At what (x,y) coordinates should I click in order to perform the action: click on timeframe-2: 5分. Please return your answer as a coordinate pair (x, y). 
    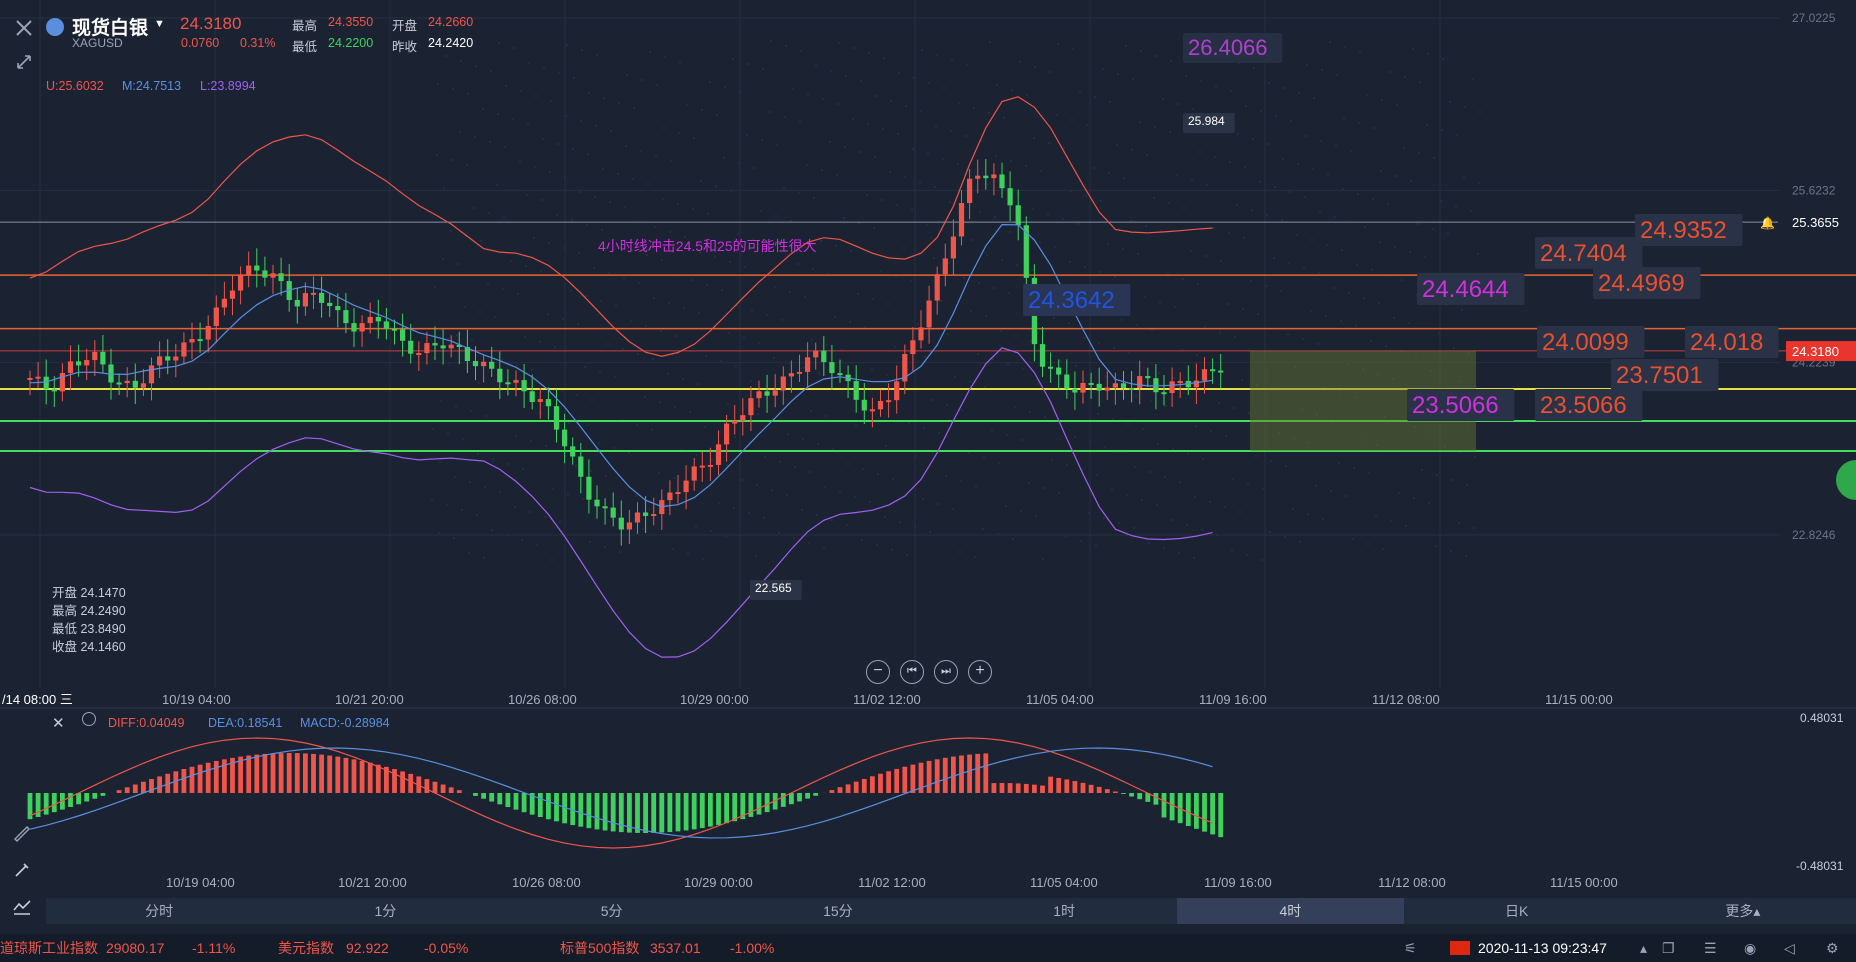
    Looking at the image, I should click on (611, 911).